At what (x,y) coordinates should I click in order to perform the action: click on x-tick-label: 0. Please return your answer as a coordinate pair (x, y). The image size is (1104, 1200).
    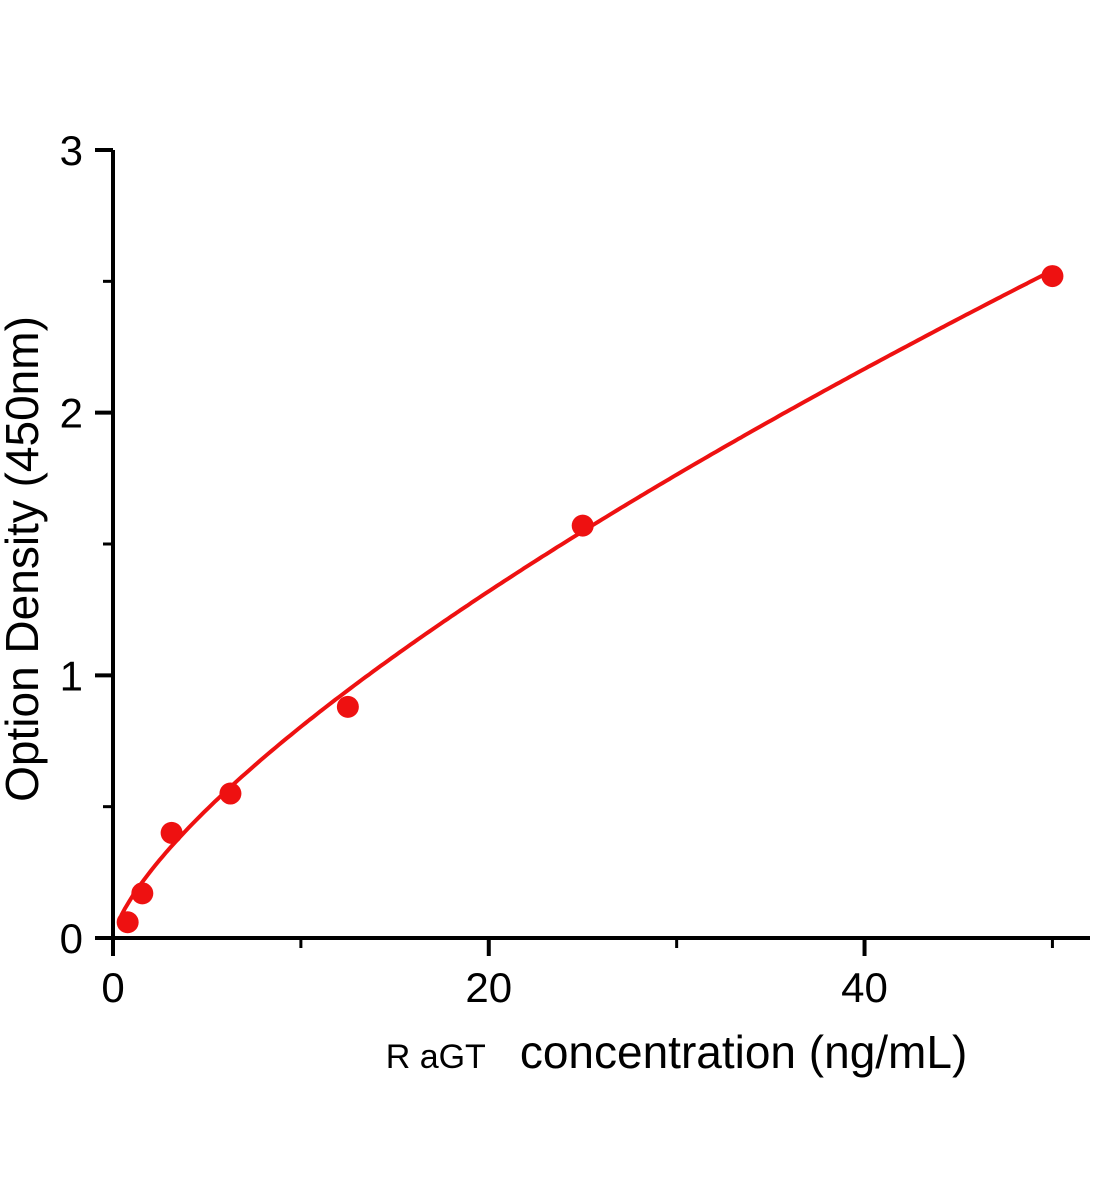
    Looking at the image, I should click on (112, 987).